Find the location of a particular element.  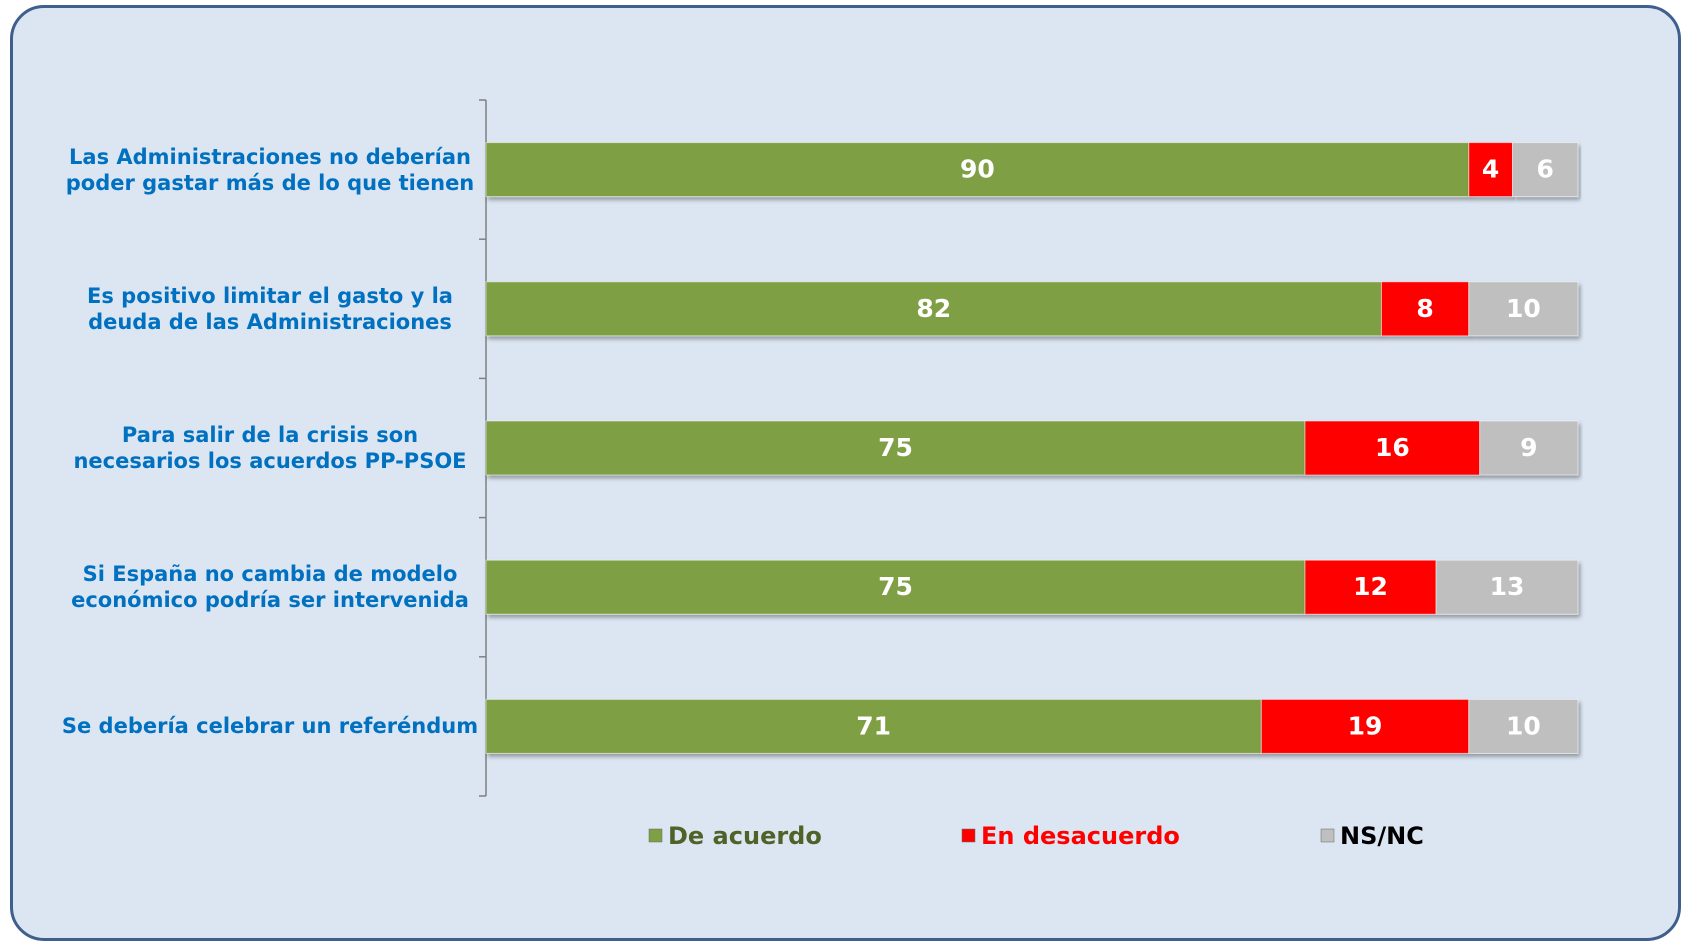

data-label: 4 is located at coordinates (1490, 169).